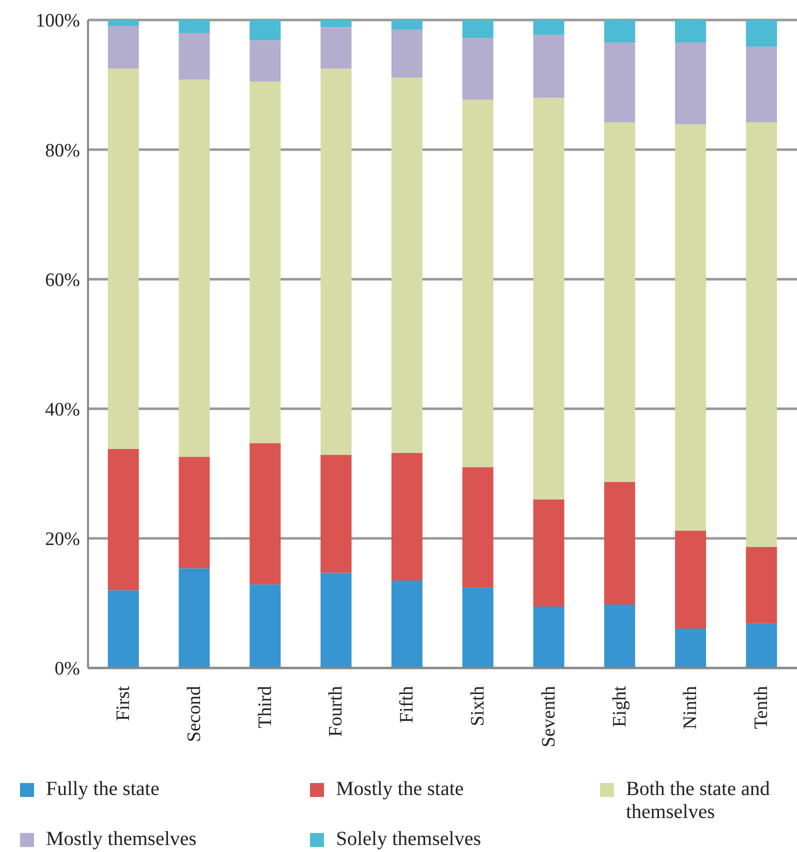 The image size is (797, 852). Describe the element at coordinates (121, 839) in the screenshot. I see `legend-label: Mostly themselves` at that location.